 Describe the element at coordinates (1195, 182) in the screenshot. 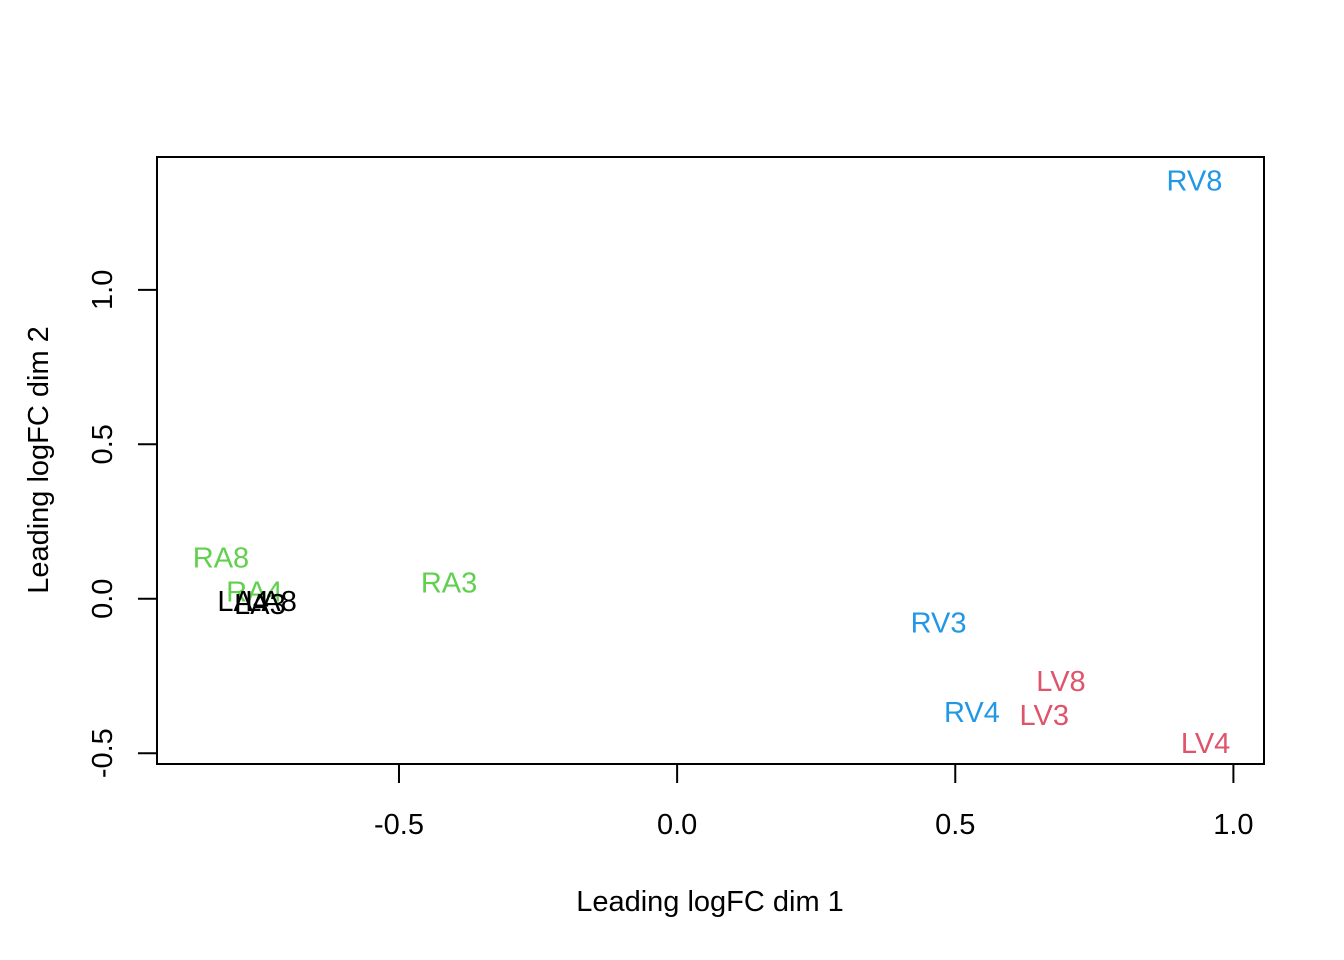

I see `point-label-rv8: RV8` at that location.